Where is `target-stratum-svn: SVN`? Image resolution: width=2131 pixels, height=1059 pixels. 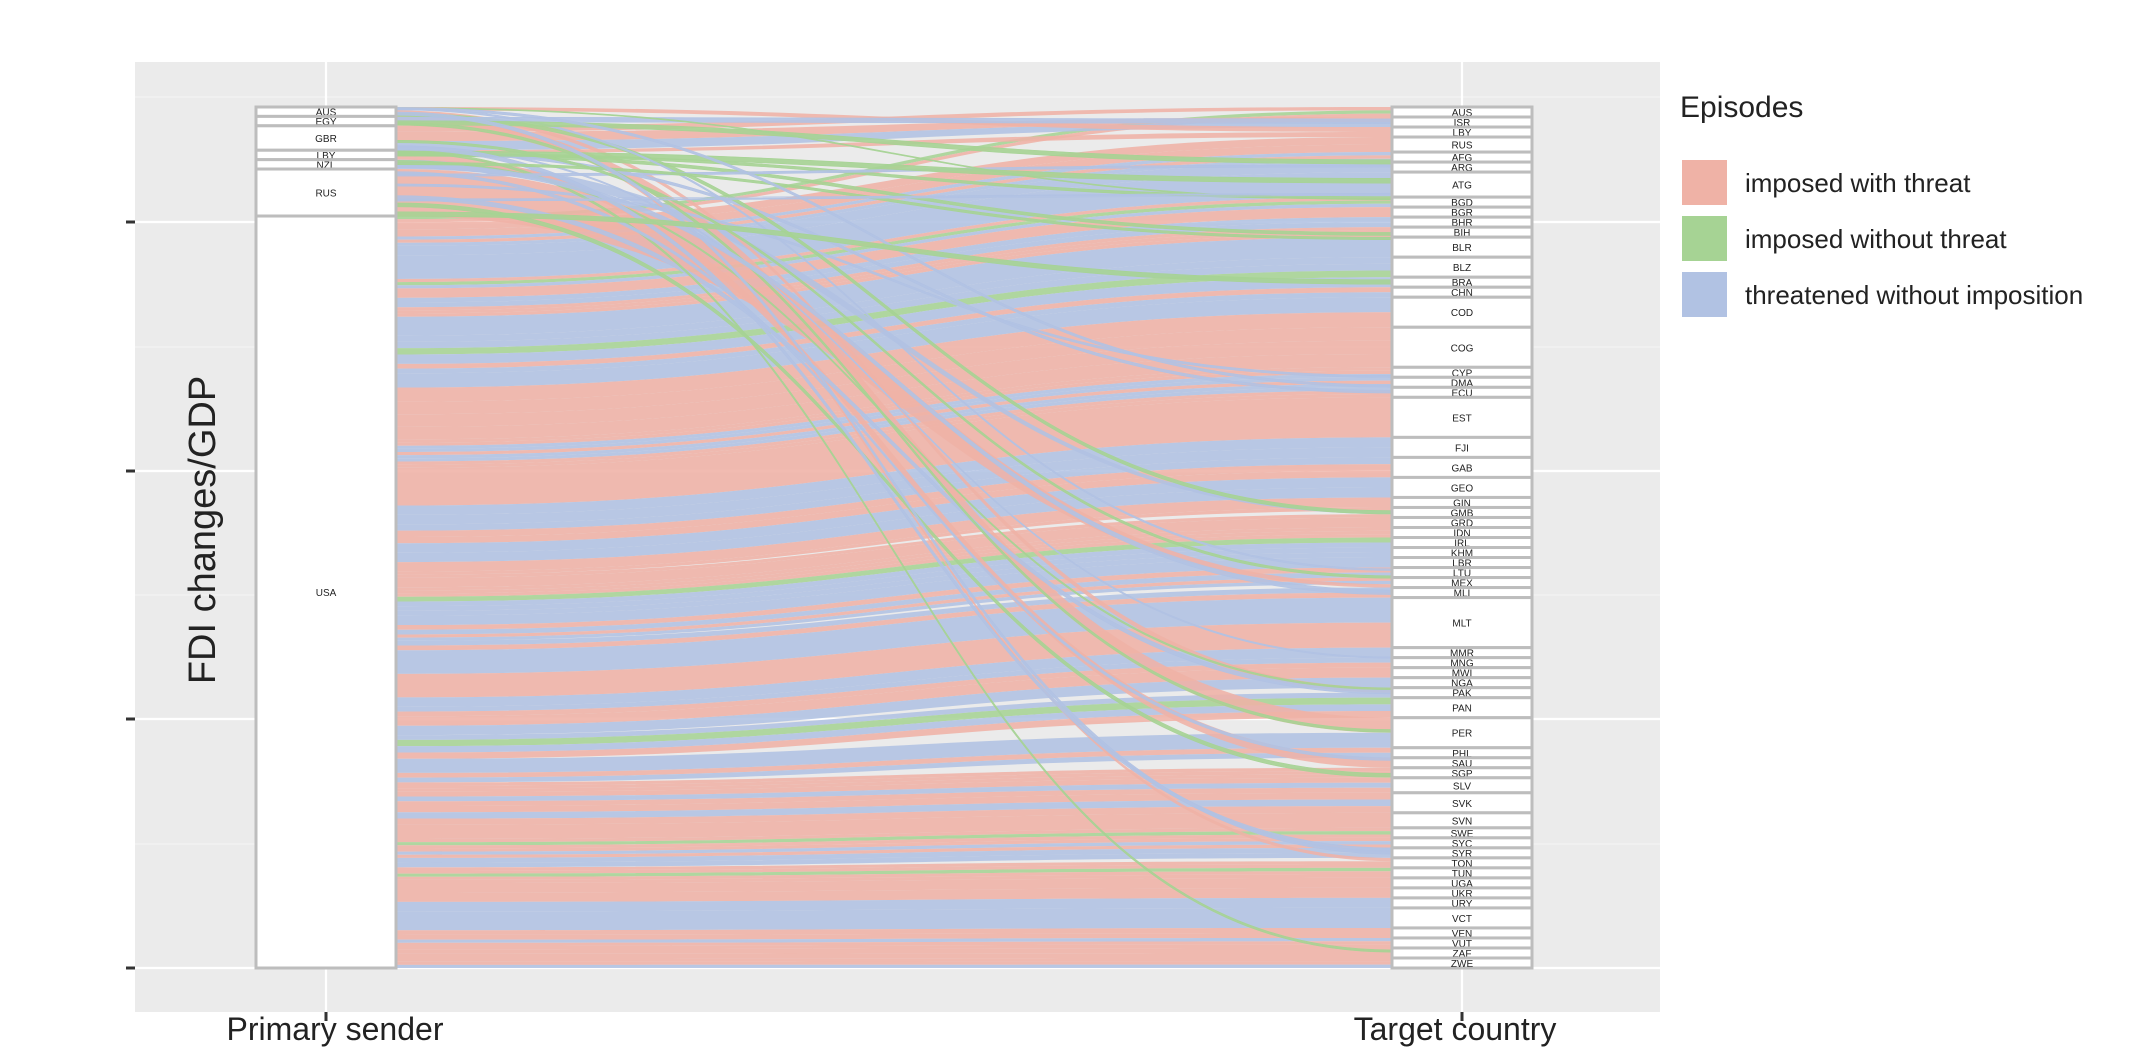 target-stratum-svn: SVN is located at coordinates (1462, 820).